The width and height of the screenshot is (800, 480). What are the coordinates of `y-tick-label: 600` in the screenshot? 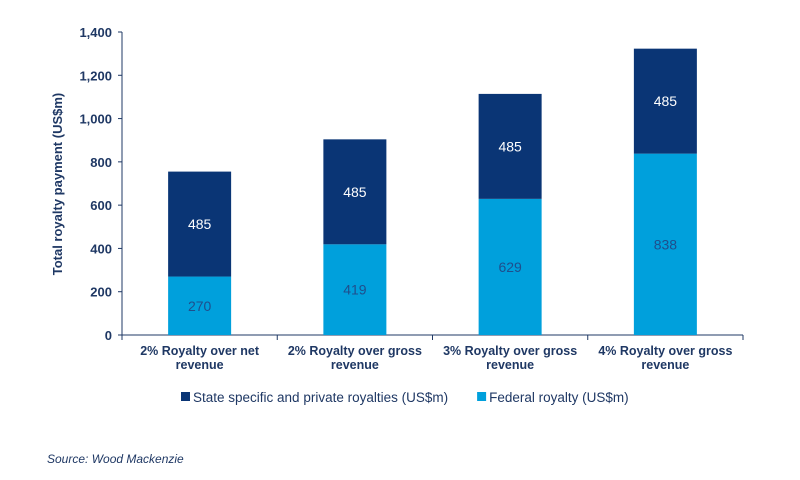 It's located at (101, 205).